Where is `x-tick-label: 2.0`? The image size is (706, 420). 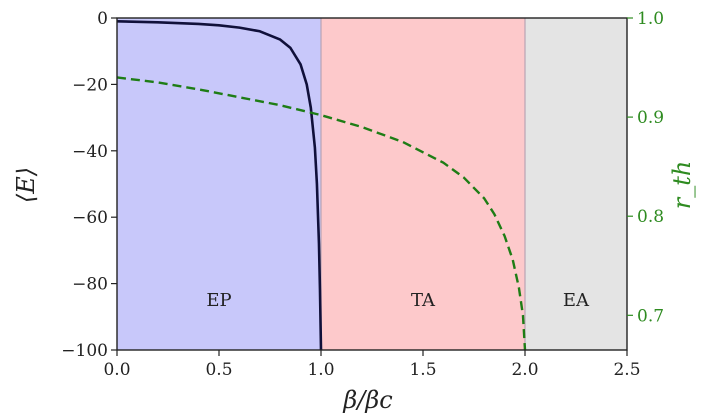
x-tick-label: 2.0 is located at coordinates (524, 370).